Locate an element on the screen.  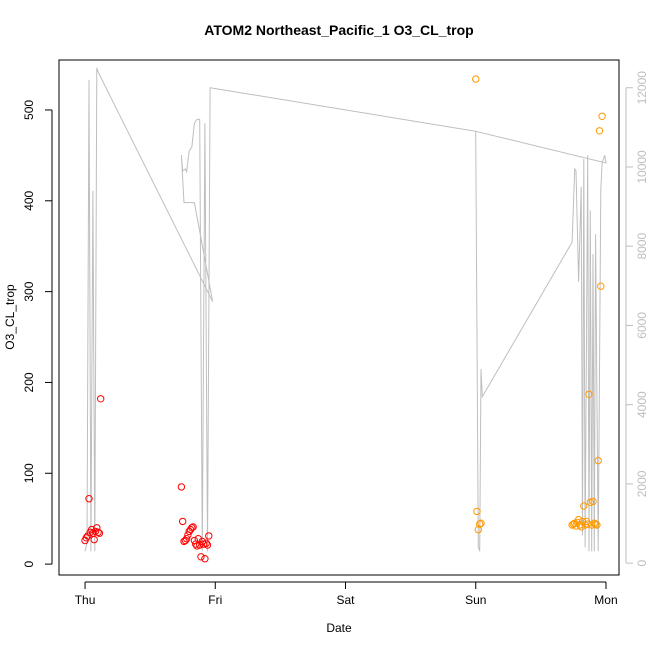
y-tick-label-5: 500 is located at coordinates (29, 110).